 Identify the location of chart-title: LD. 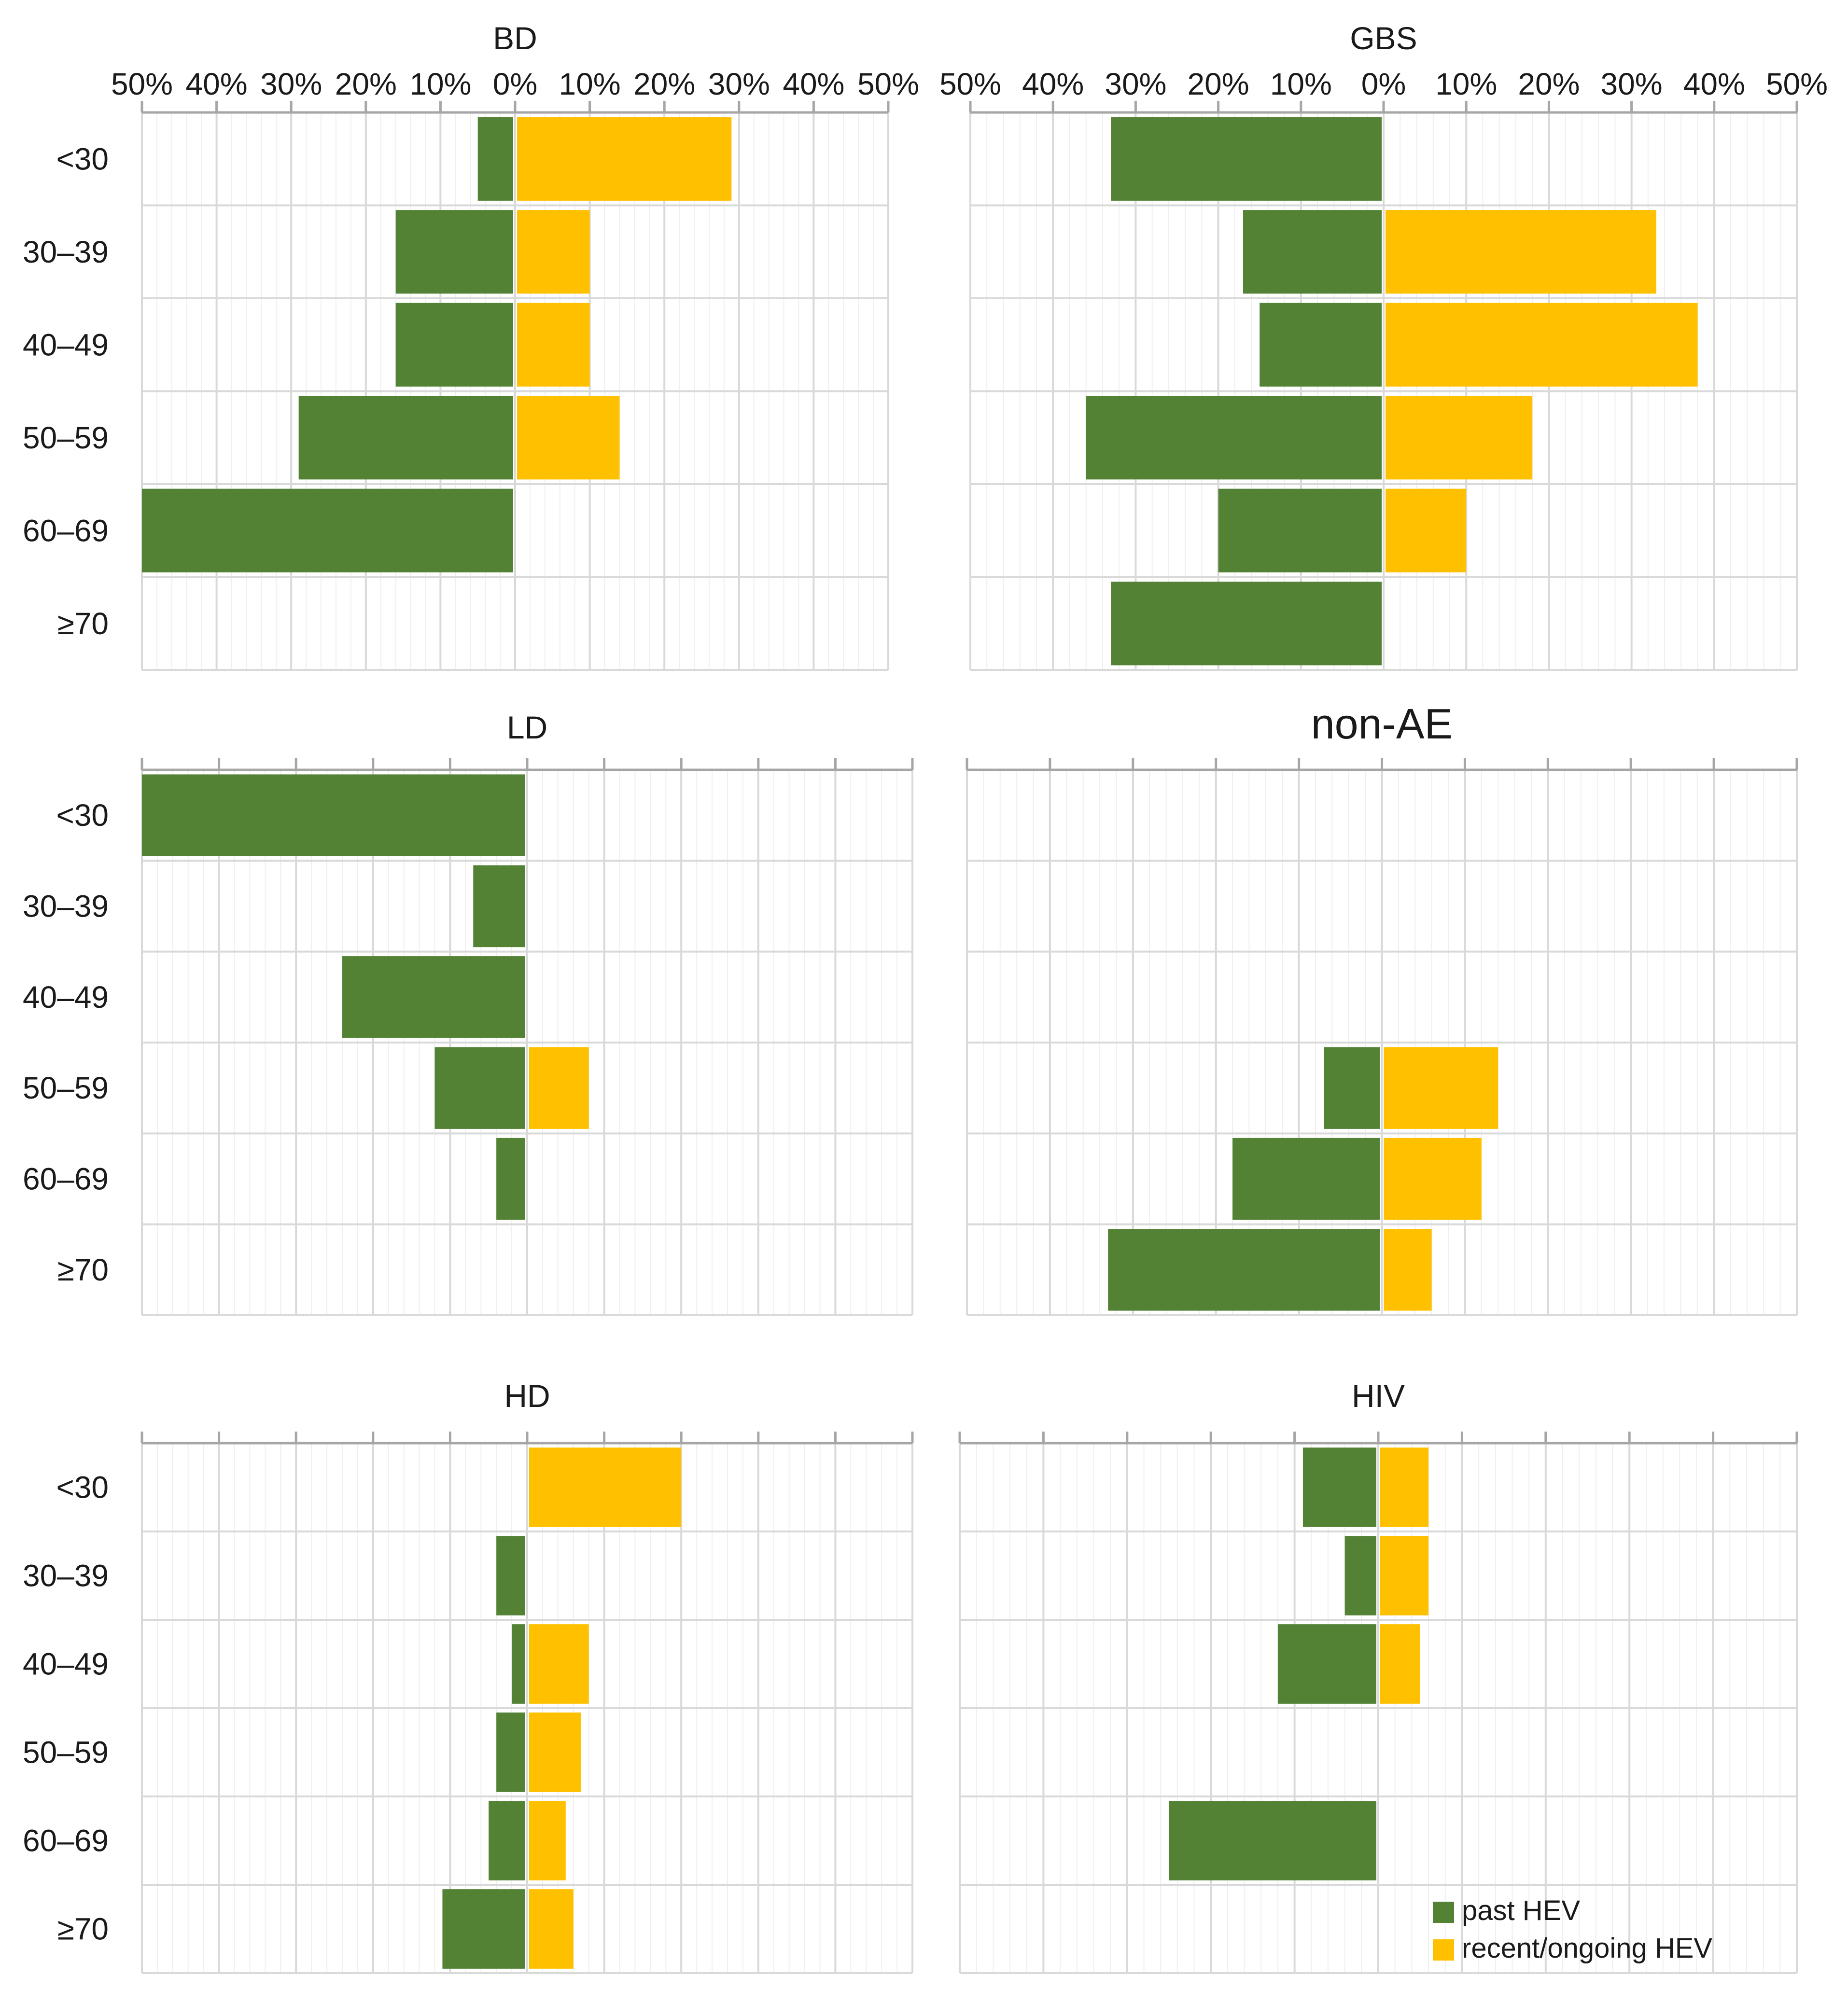
(527, 728).